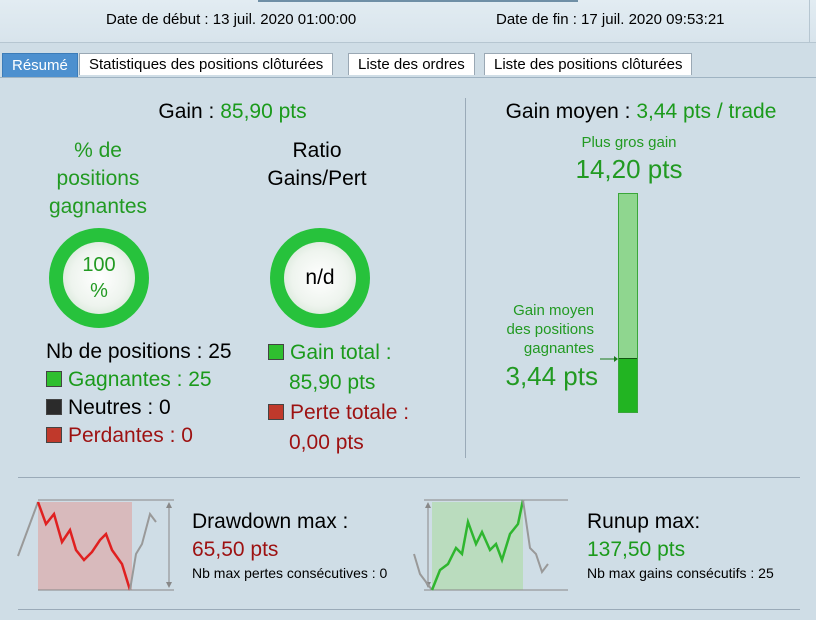 Image resolution: width=816 pixels, height=620 pixels. I want to click on win-pct-line3: gagnantes, so click(98, 206).